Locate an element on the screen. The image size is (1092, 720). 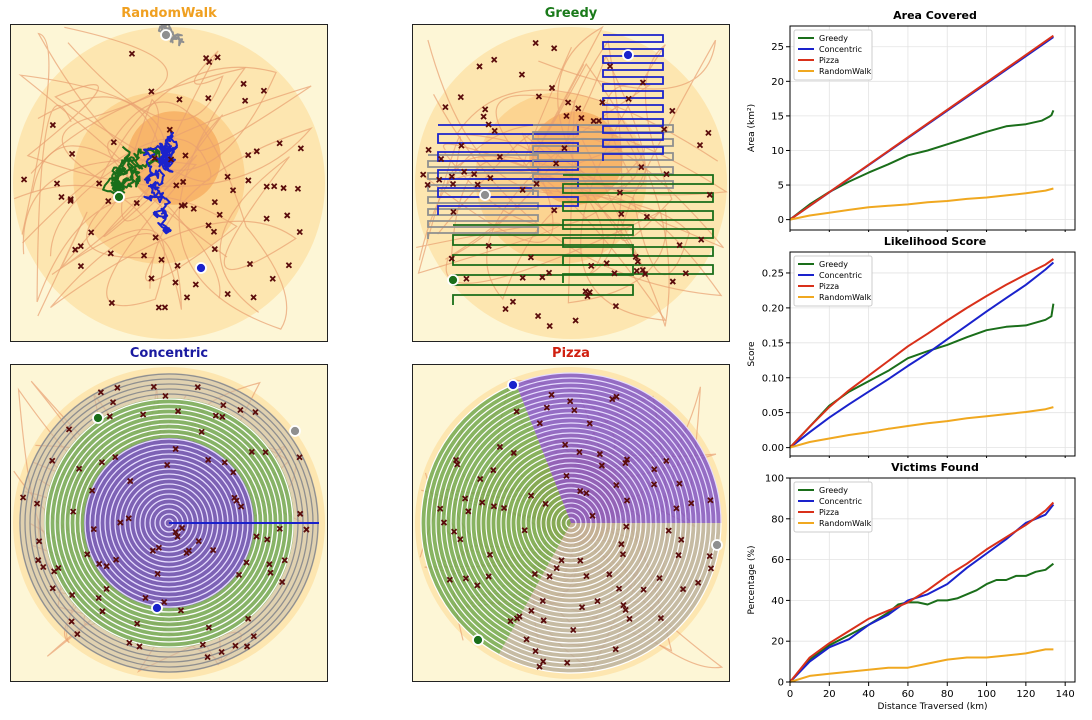
map-title-pizza: Pizza is located at coordinates (571, 353).